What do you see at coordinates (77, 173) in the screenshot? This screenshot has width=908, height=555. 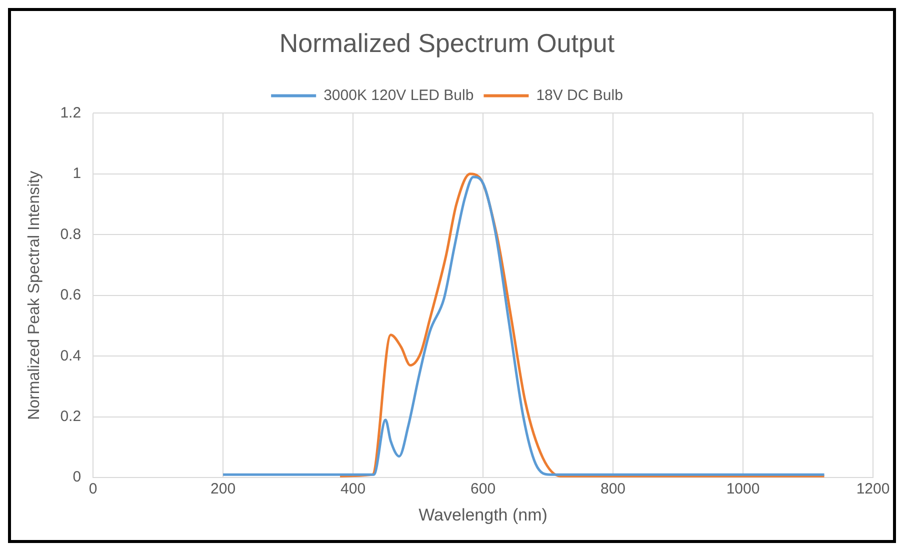 I see `y-tick-label: 1` at bounding box center [77, 173].